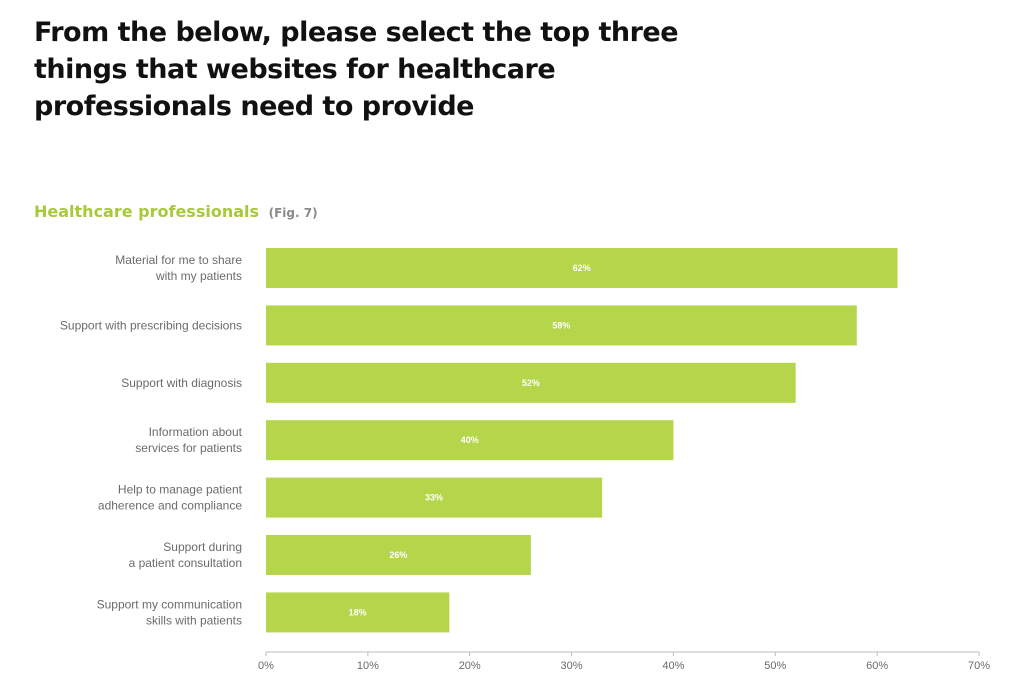  What do you see at coordinates (185, 563) in the screenshot?
I see `category-label-line: a patient consultation` at bounding box center [185, 563].